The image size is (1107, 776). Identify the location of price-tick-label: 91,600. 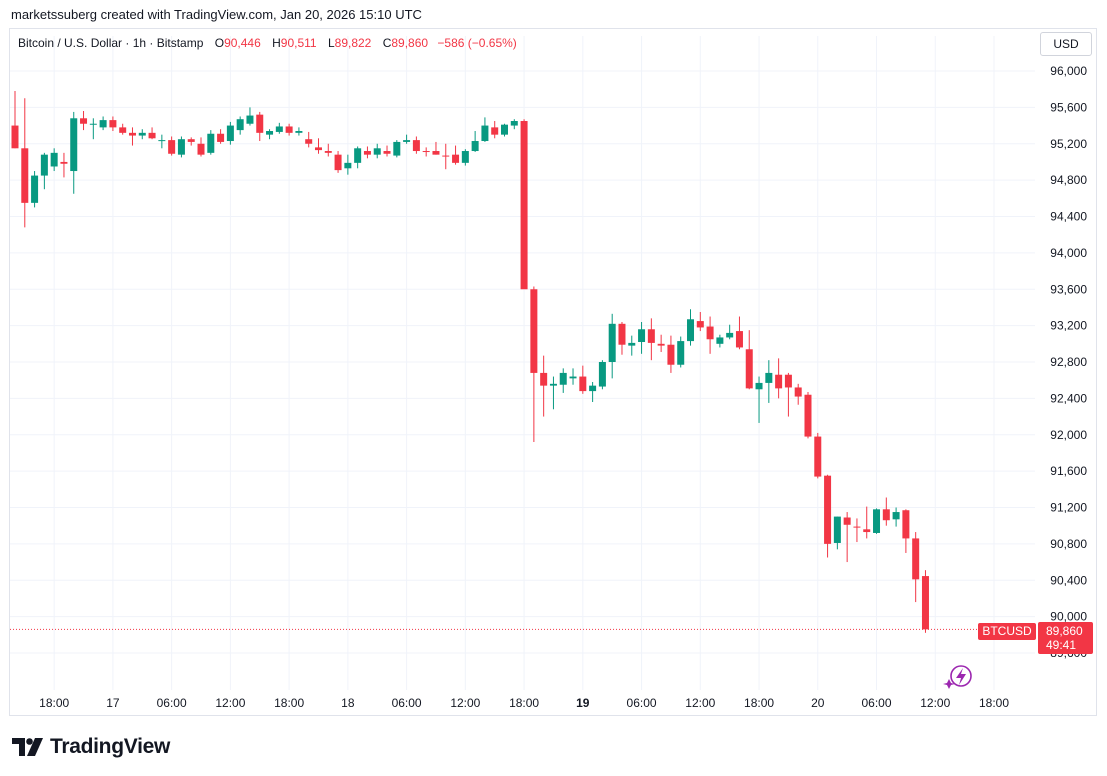
(1068, 471).